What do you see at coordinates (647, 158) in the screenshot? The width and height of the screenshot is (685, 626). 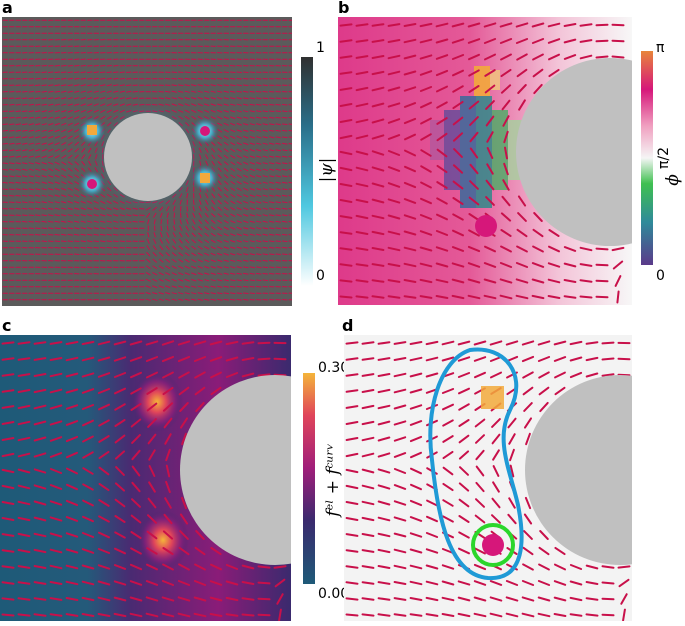 I see `panel-b-colorbar-gradient` at bounding box center [647, 158].